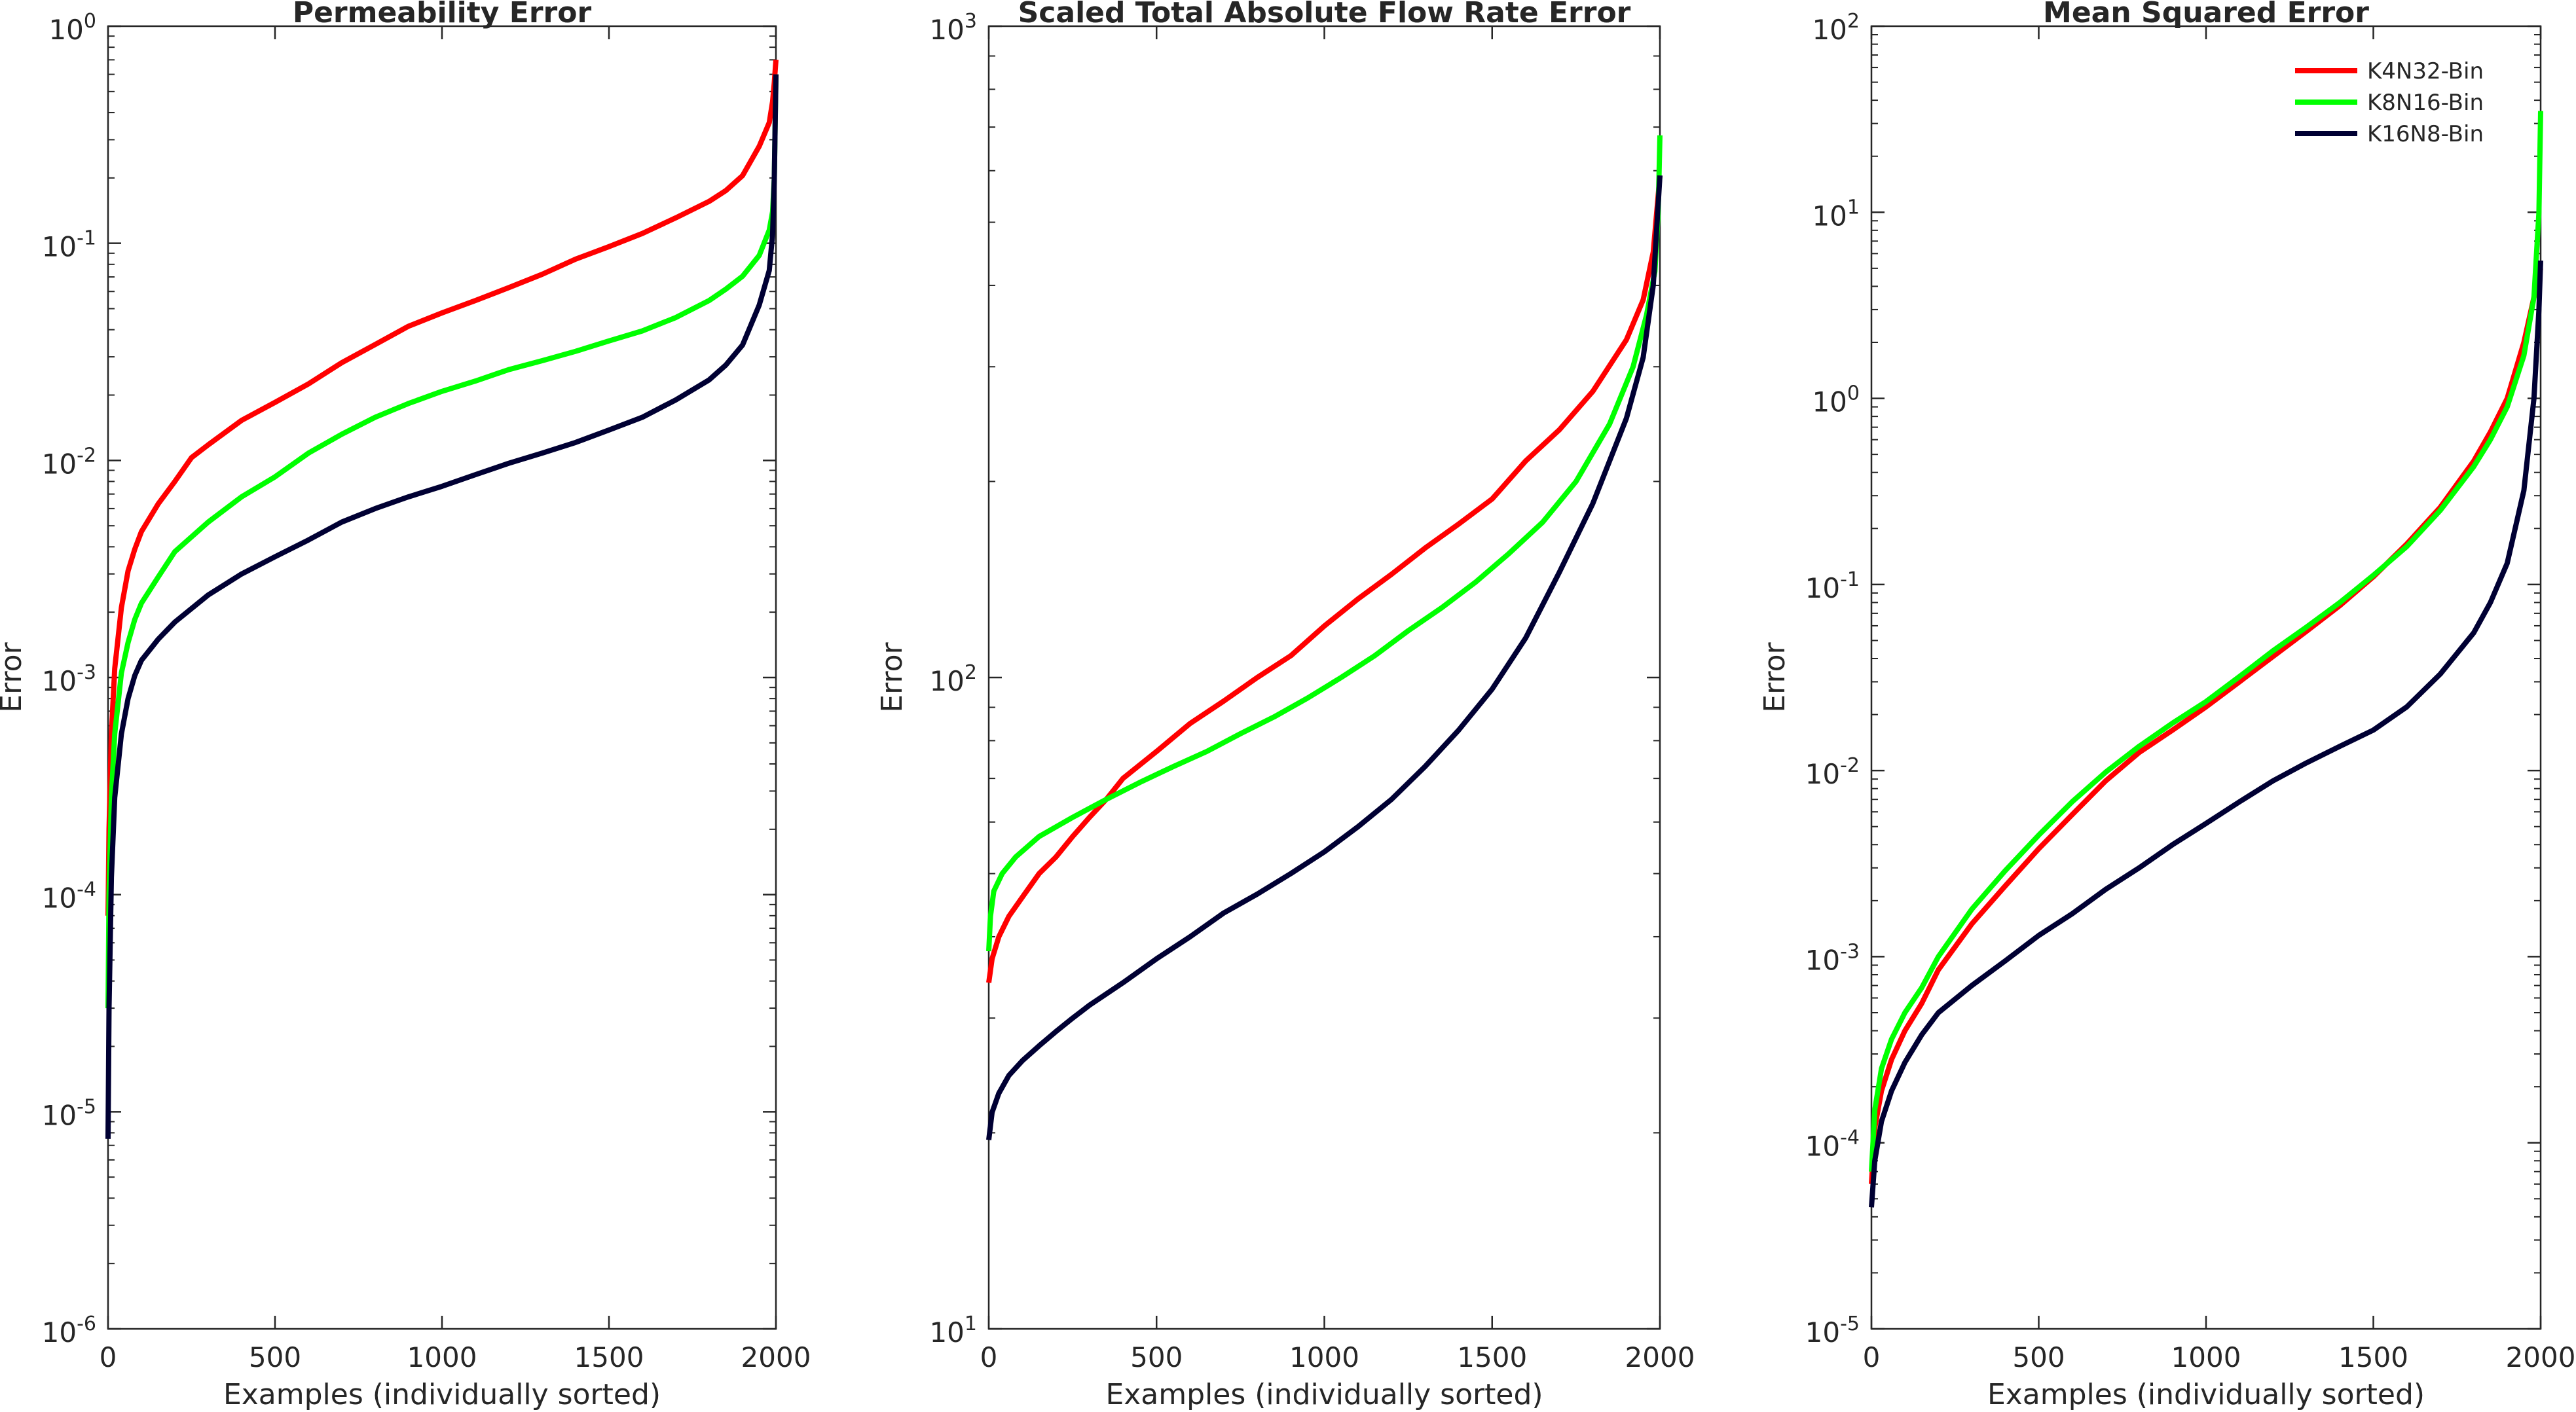 The height and width of the screenshot is (1412, 2576). What do you see at coordinates (69, 1330) in the screenshot?
I see `y-tick-label: 10⁻⁶` at bounding box center [69, 1330].